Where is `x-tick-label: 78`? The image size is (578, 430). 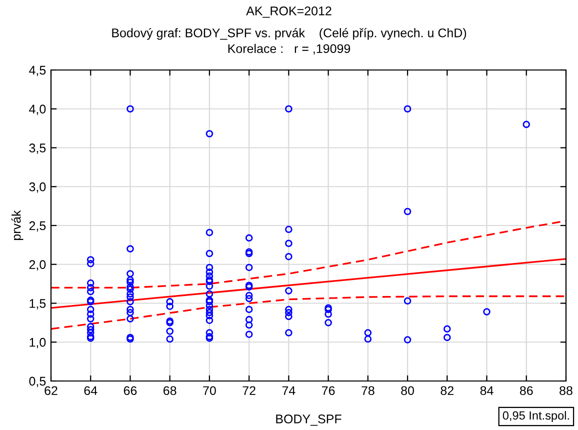
x-tick-label: 78 is located at coordinates (368, 391).